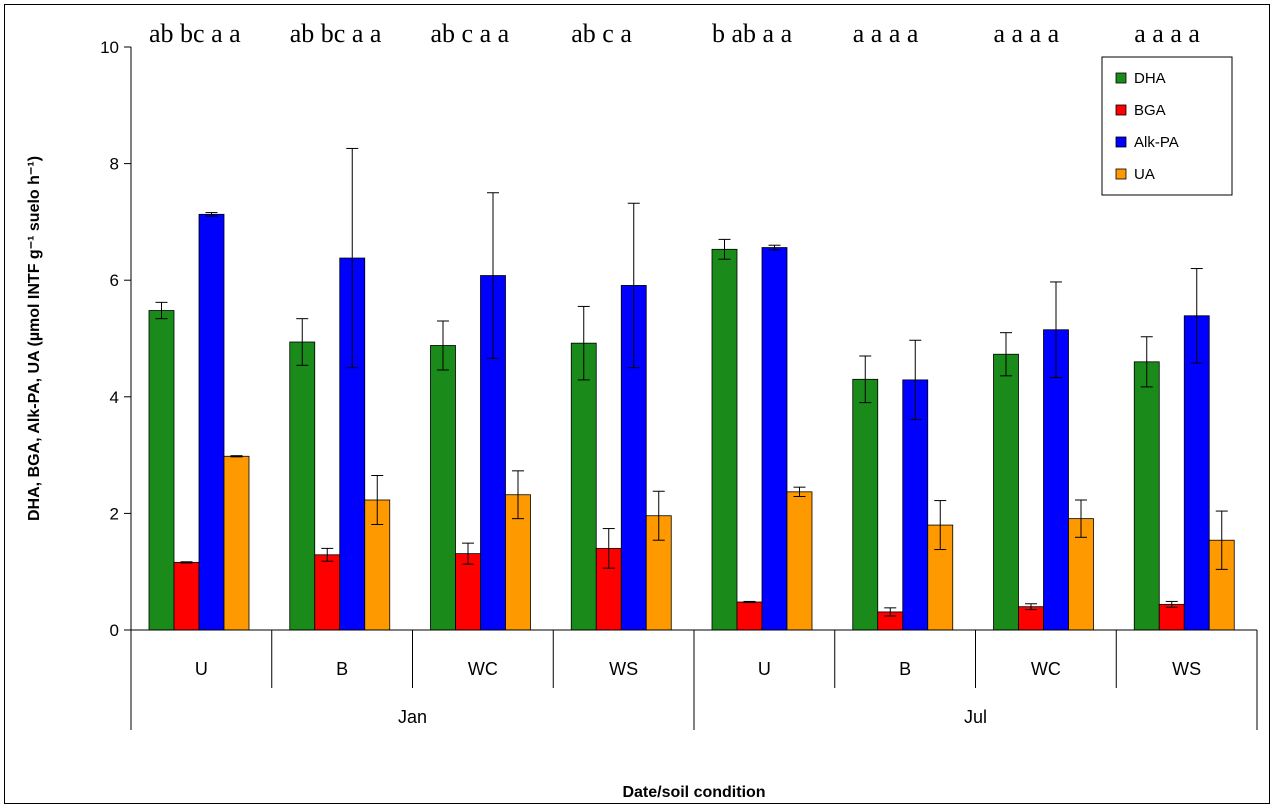 The width and height of the screenshot is (1275, 809). Describe the element at coordinates (114, 280) in the screenshot. I see `y-tick-label: 6` at that location.